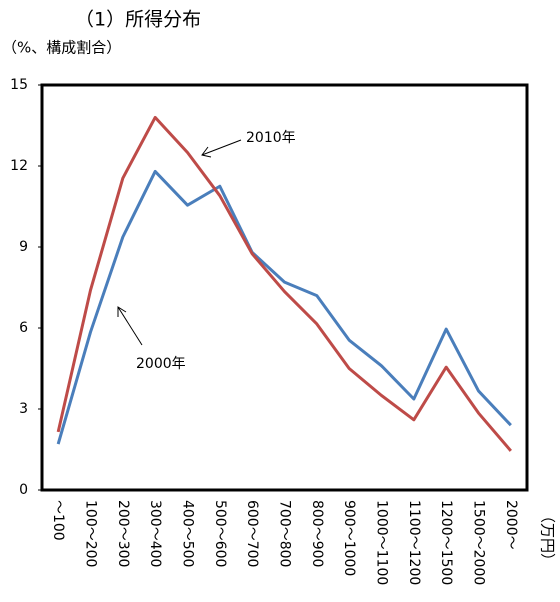  Describe the element at coordinates (122, 311) in the screenshot. I see `arrowhead-2000` at that location.